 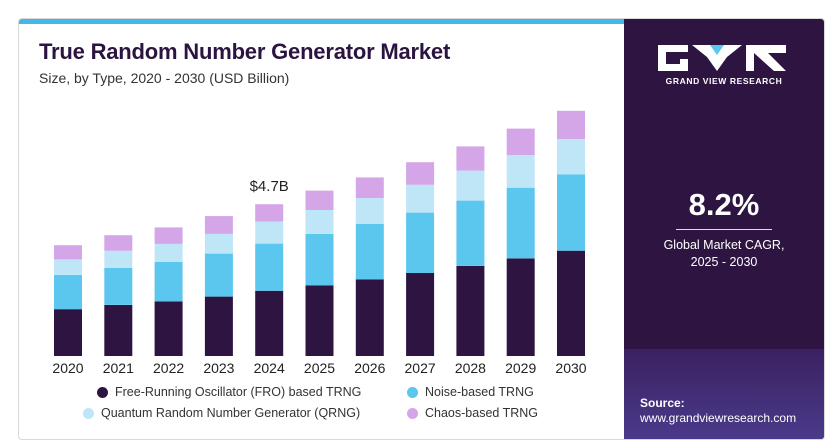 I want to click on bar-fro-2028, so click(x=470, y=310).